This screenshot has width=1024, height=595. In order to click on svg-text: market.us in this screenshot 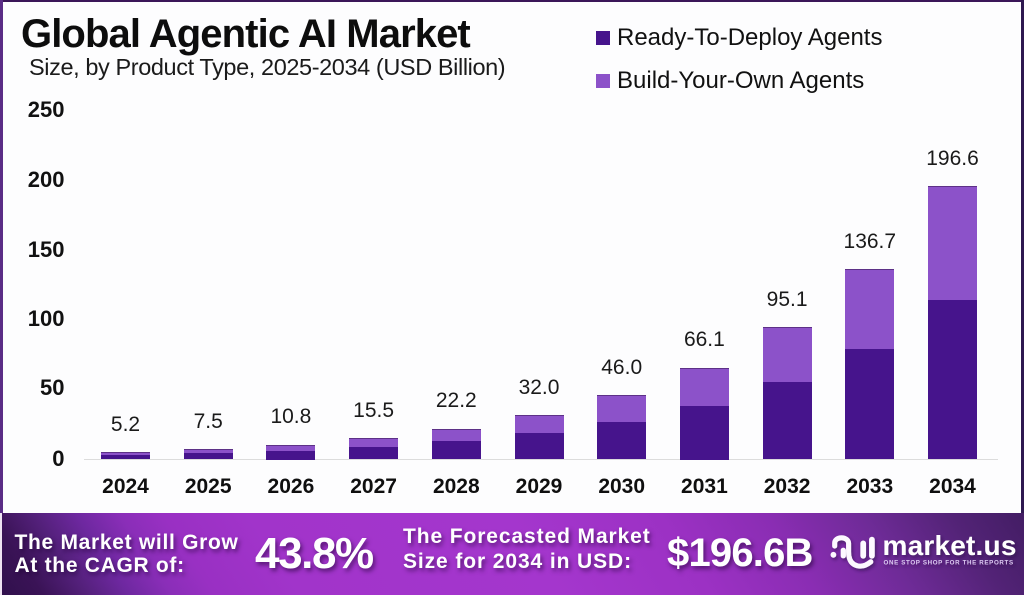, I will do `click(950, 545)`.